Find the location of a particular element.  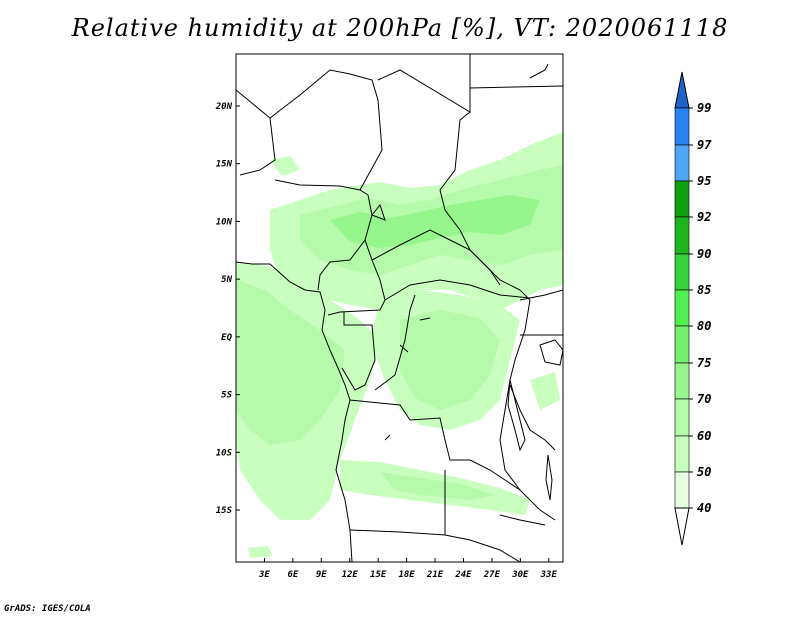

y-tick-label: 10S is located at coordinates (224, 453).